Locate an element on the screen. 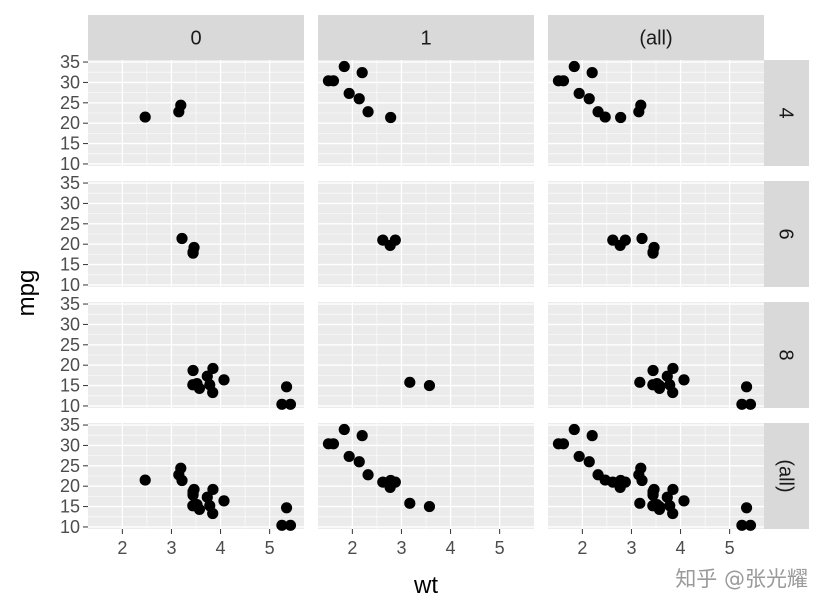  x-axis-title: wt is located at coordinates (425, 585).